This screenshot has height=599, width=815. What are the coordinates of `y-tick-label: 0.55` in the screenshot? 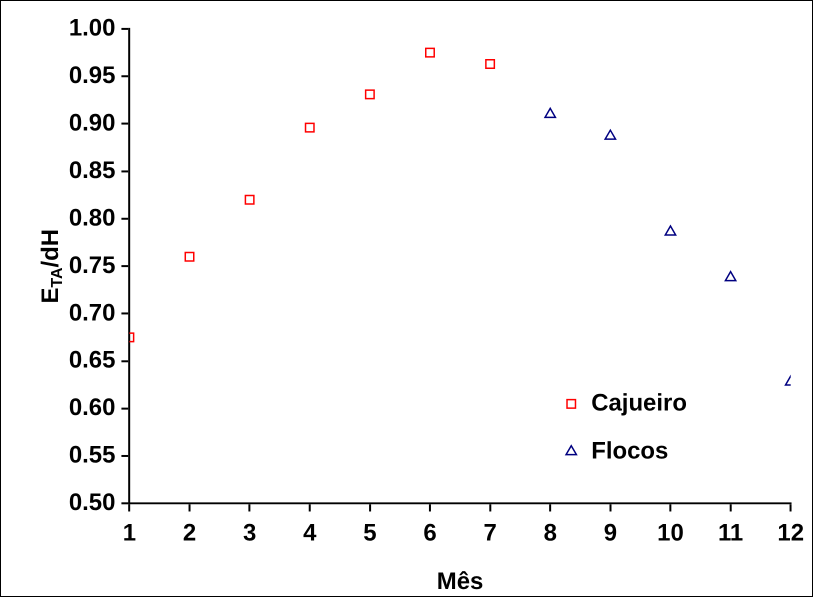 It's located at (92, 455).